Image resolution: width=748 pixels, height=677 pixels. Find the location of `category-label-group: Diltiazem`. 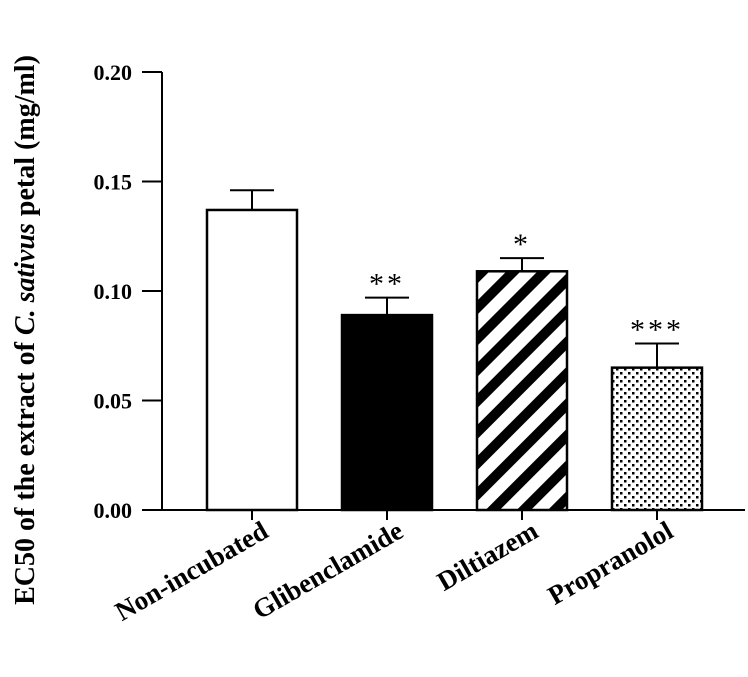

category-label-group: Diltiazem is located at coordinates (488, 556).